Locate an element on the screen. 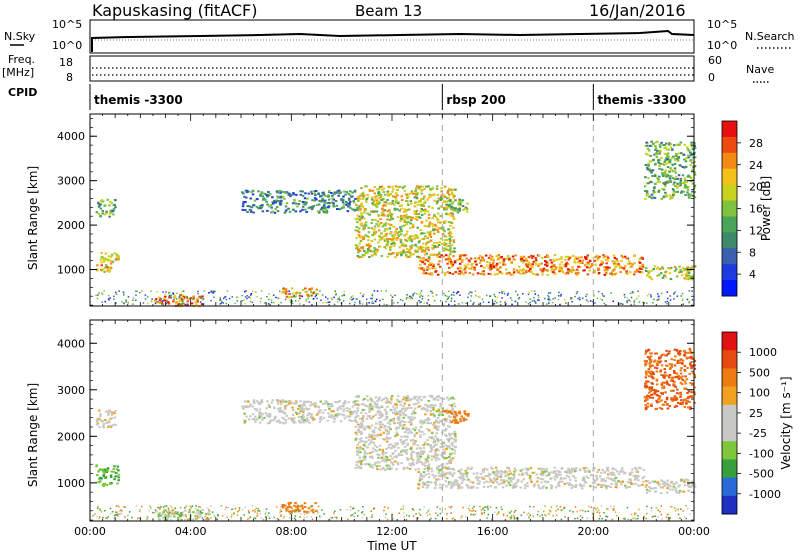  power-colorbar-tick: 20 is located at coordinates (756, 187).